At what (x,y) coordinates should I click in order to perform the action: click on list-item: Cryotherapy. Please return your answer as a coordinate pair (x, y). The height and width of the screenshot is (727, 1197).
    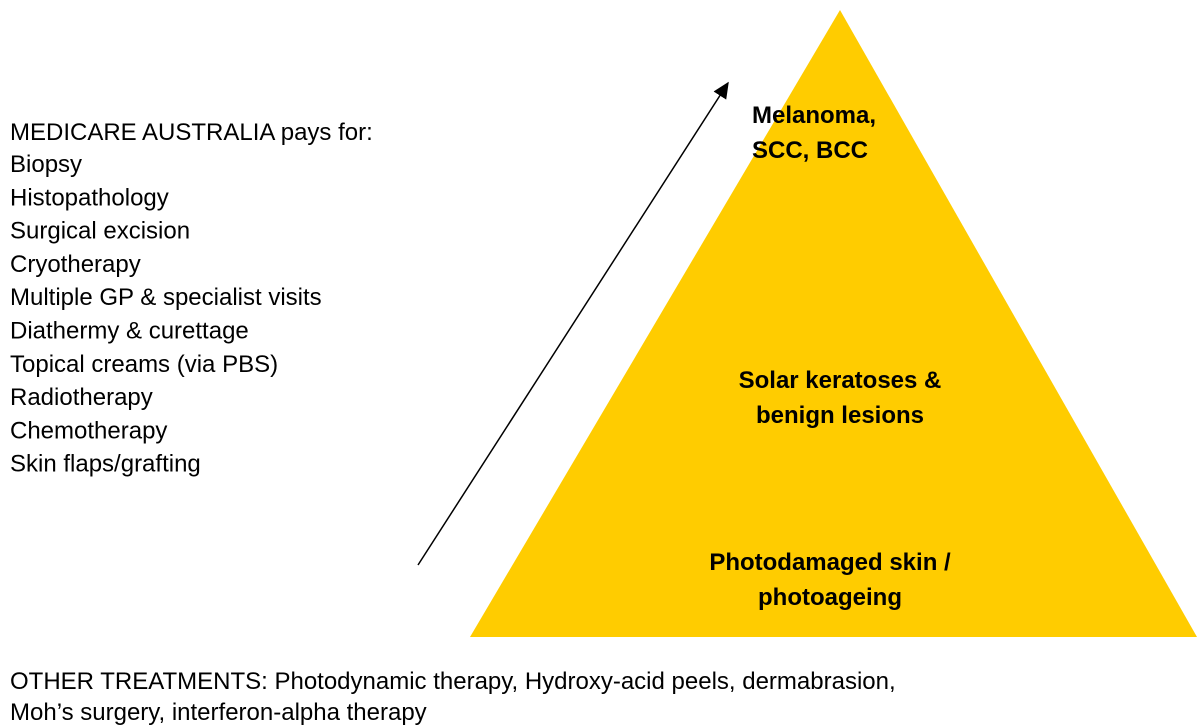
    Looking at the image, I should click on (75, 264).